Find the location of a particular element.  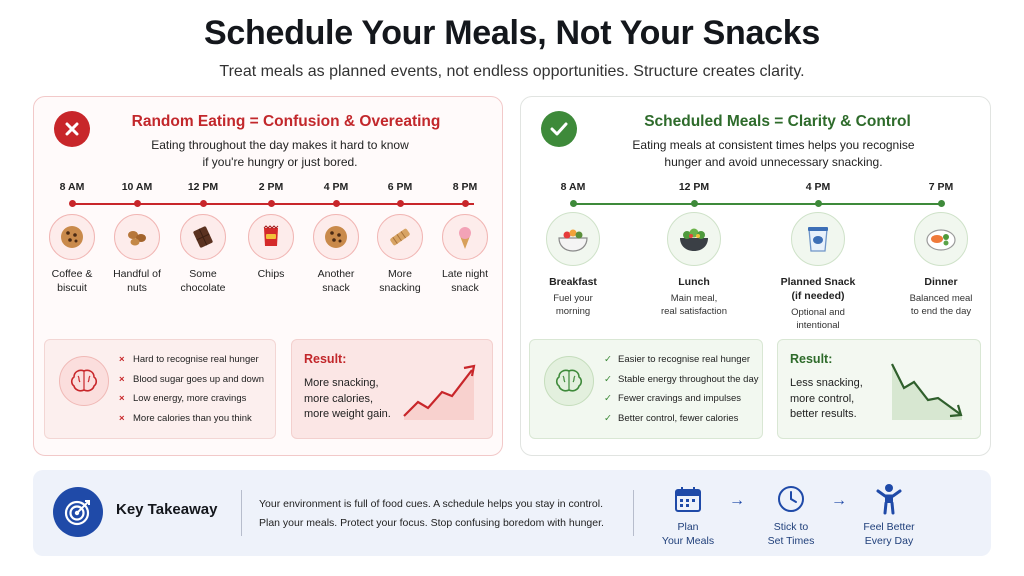

cookie-icon is located at coordinates (336, 237).